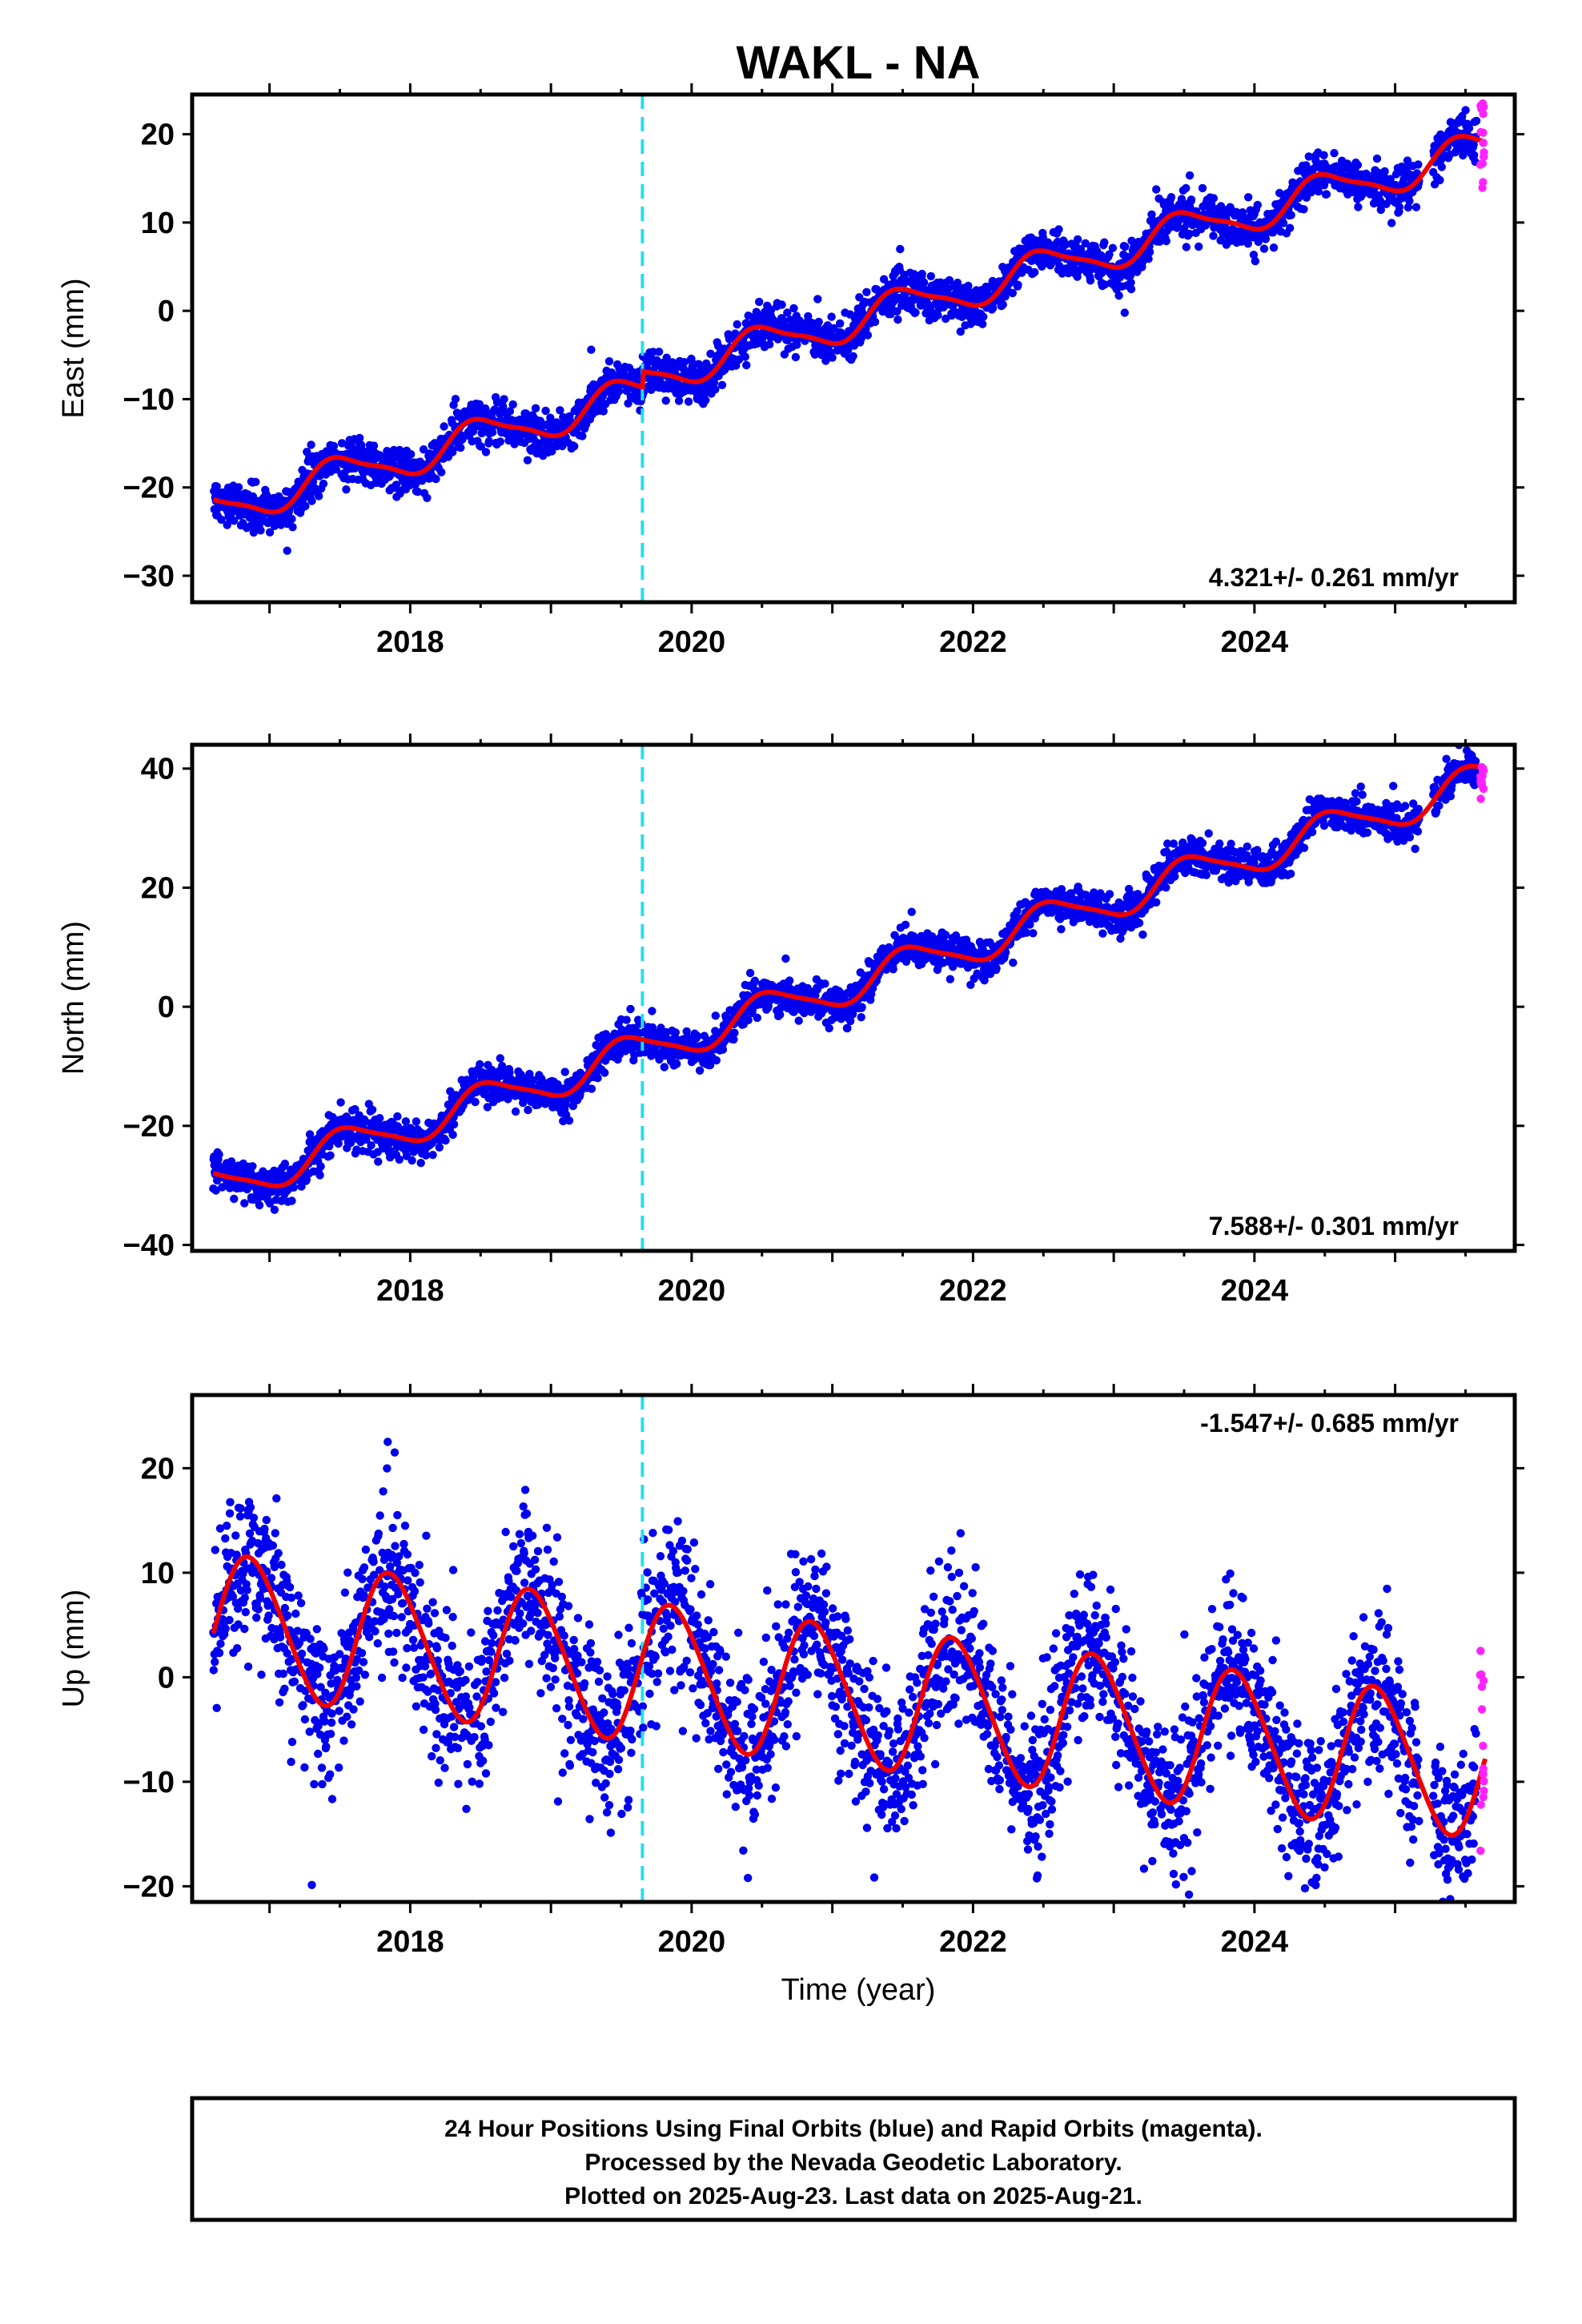 Image resolution: width=1582 pixels, height=2324 pixels. Describe the element at coordinates (1483, 103) in the screenshot. I see `rapid-data-point` at that location.